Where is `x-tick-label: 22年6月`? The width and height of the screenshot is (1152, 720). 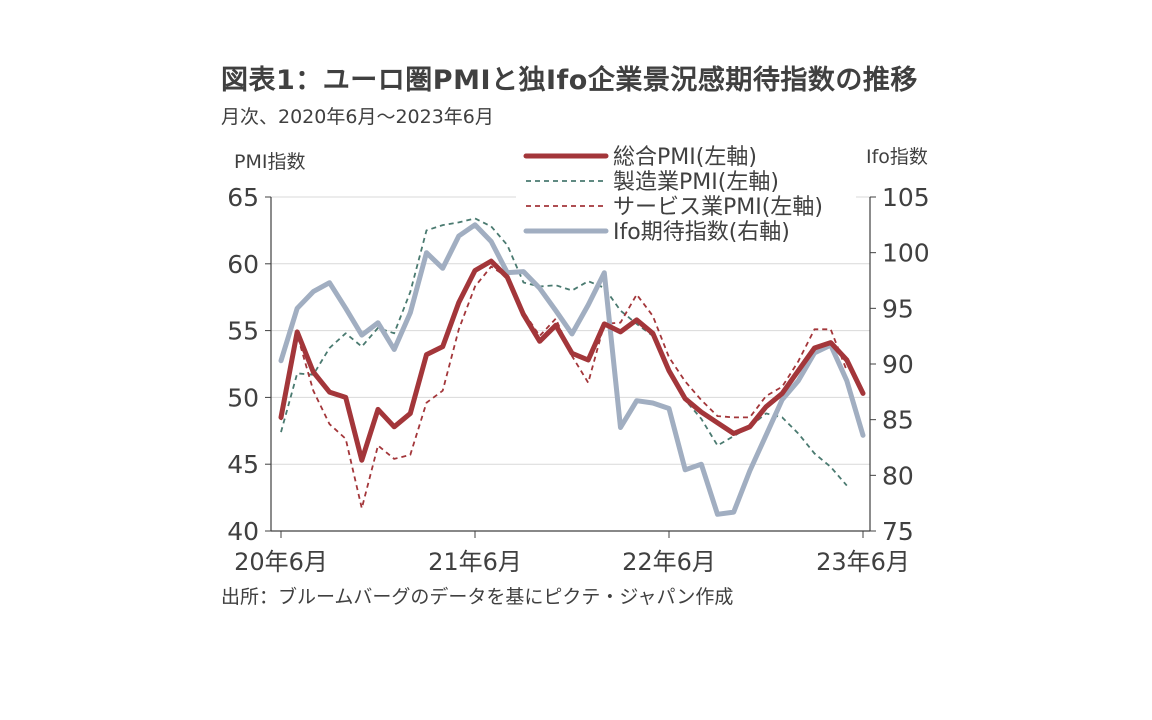 x-tick-label: 22年6月 is located at coordinates (669, 562).